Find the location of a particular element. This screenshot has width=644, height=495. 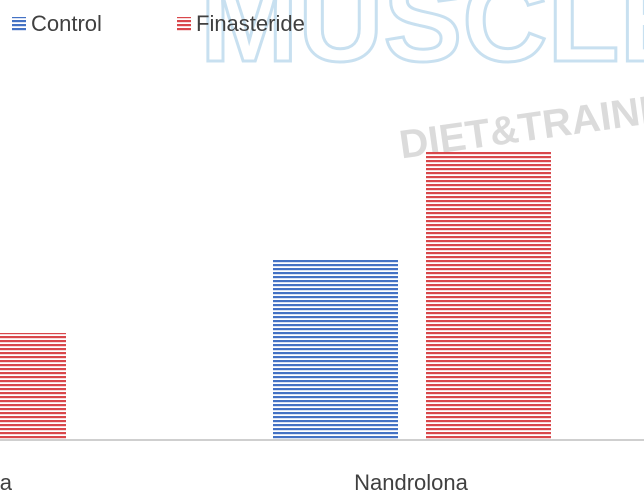

legend-label: Control is located at coordinates (66, 23).